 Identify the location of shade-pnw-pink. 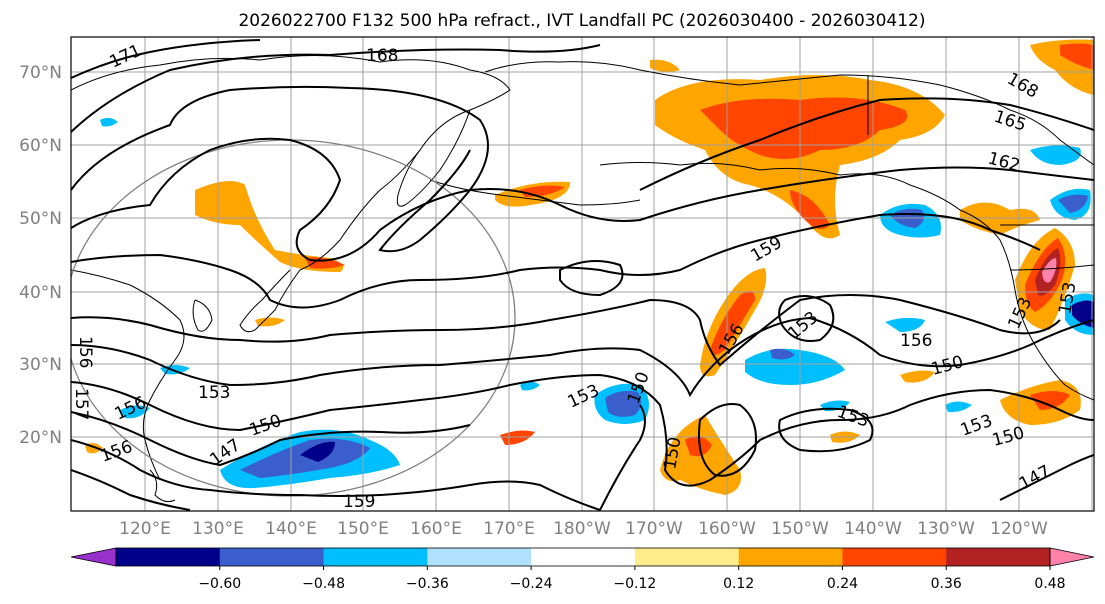
(1049, 270).